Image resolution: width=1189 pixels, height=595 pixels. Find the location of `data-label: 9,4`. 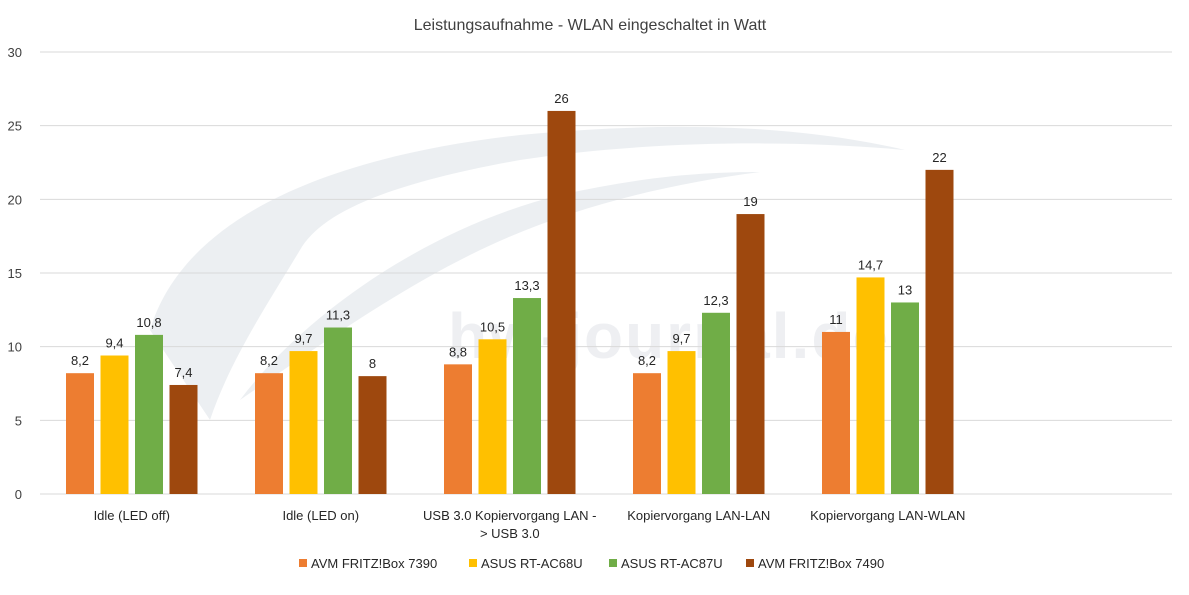

data-label: 9,4 is located at coordinates (114, 343).